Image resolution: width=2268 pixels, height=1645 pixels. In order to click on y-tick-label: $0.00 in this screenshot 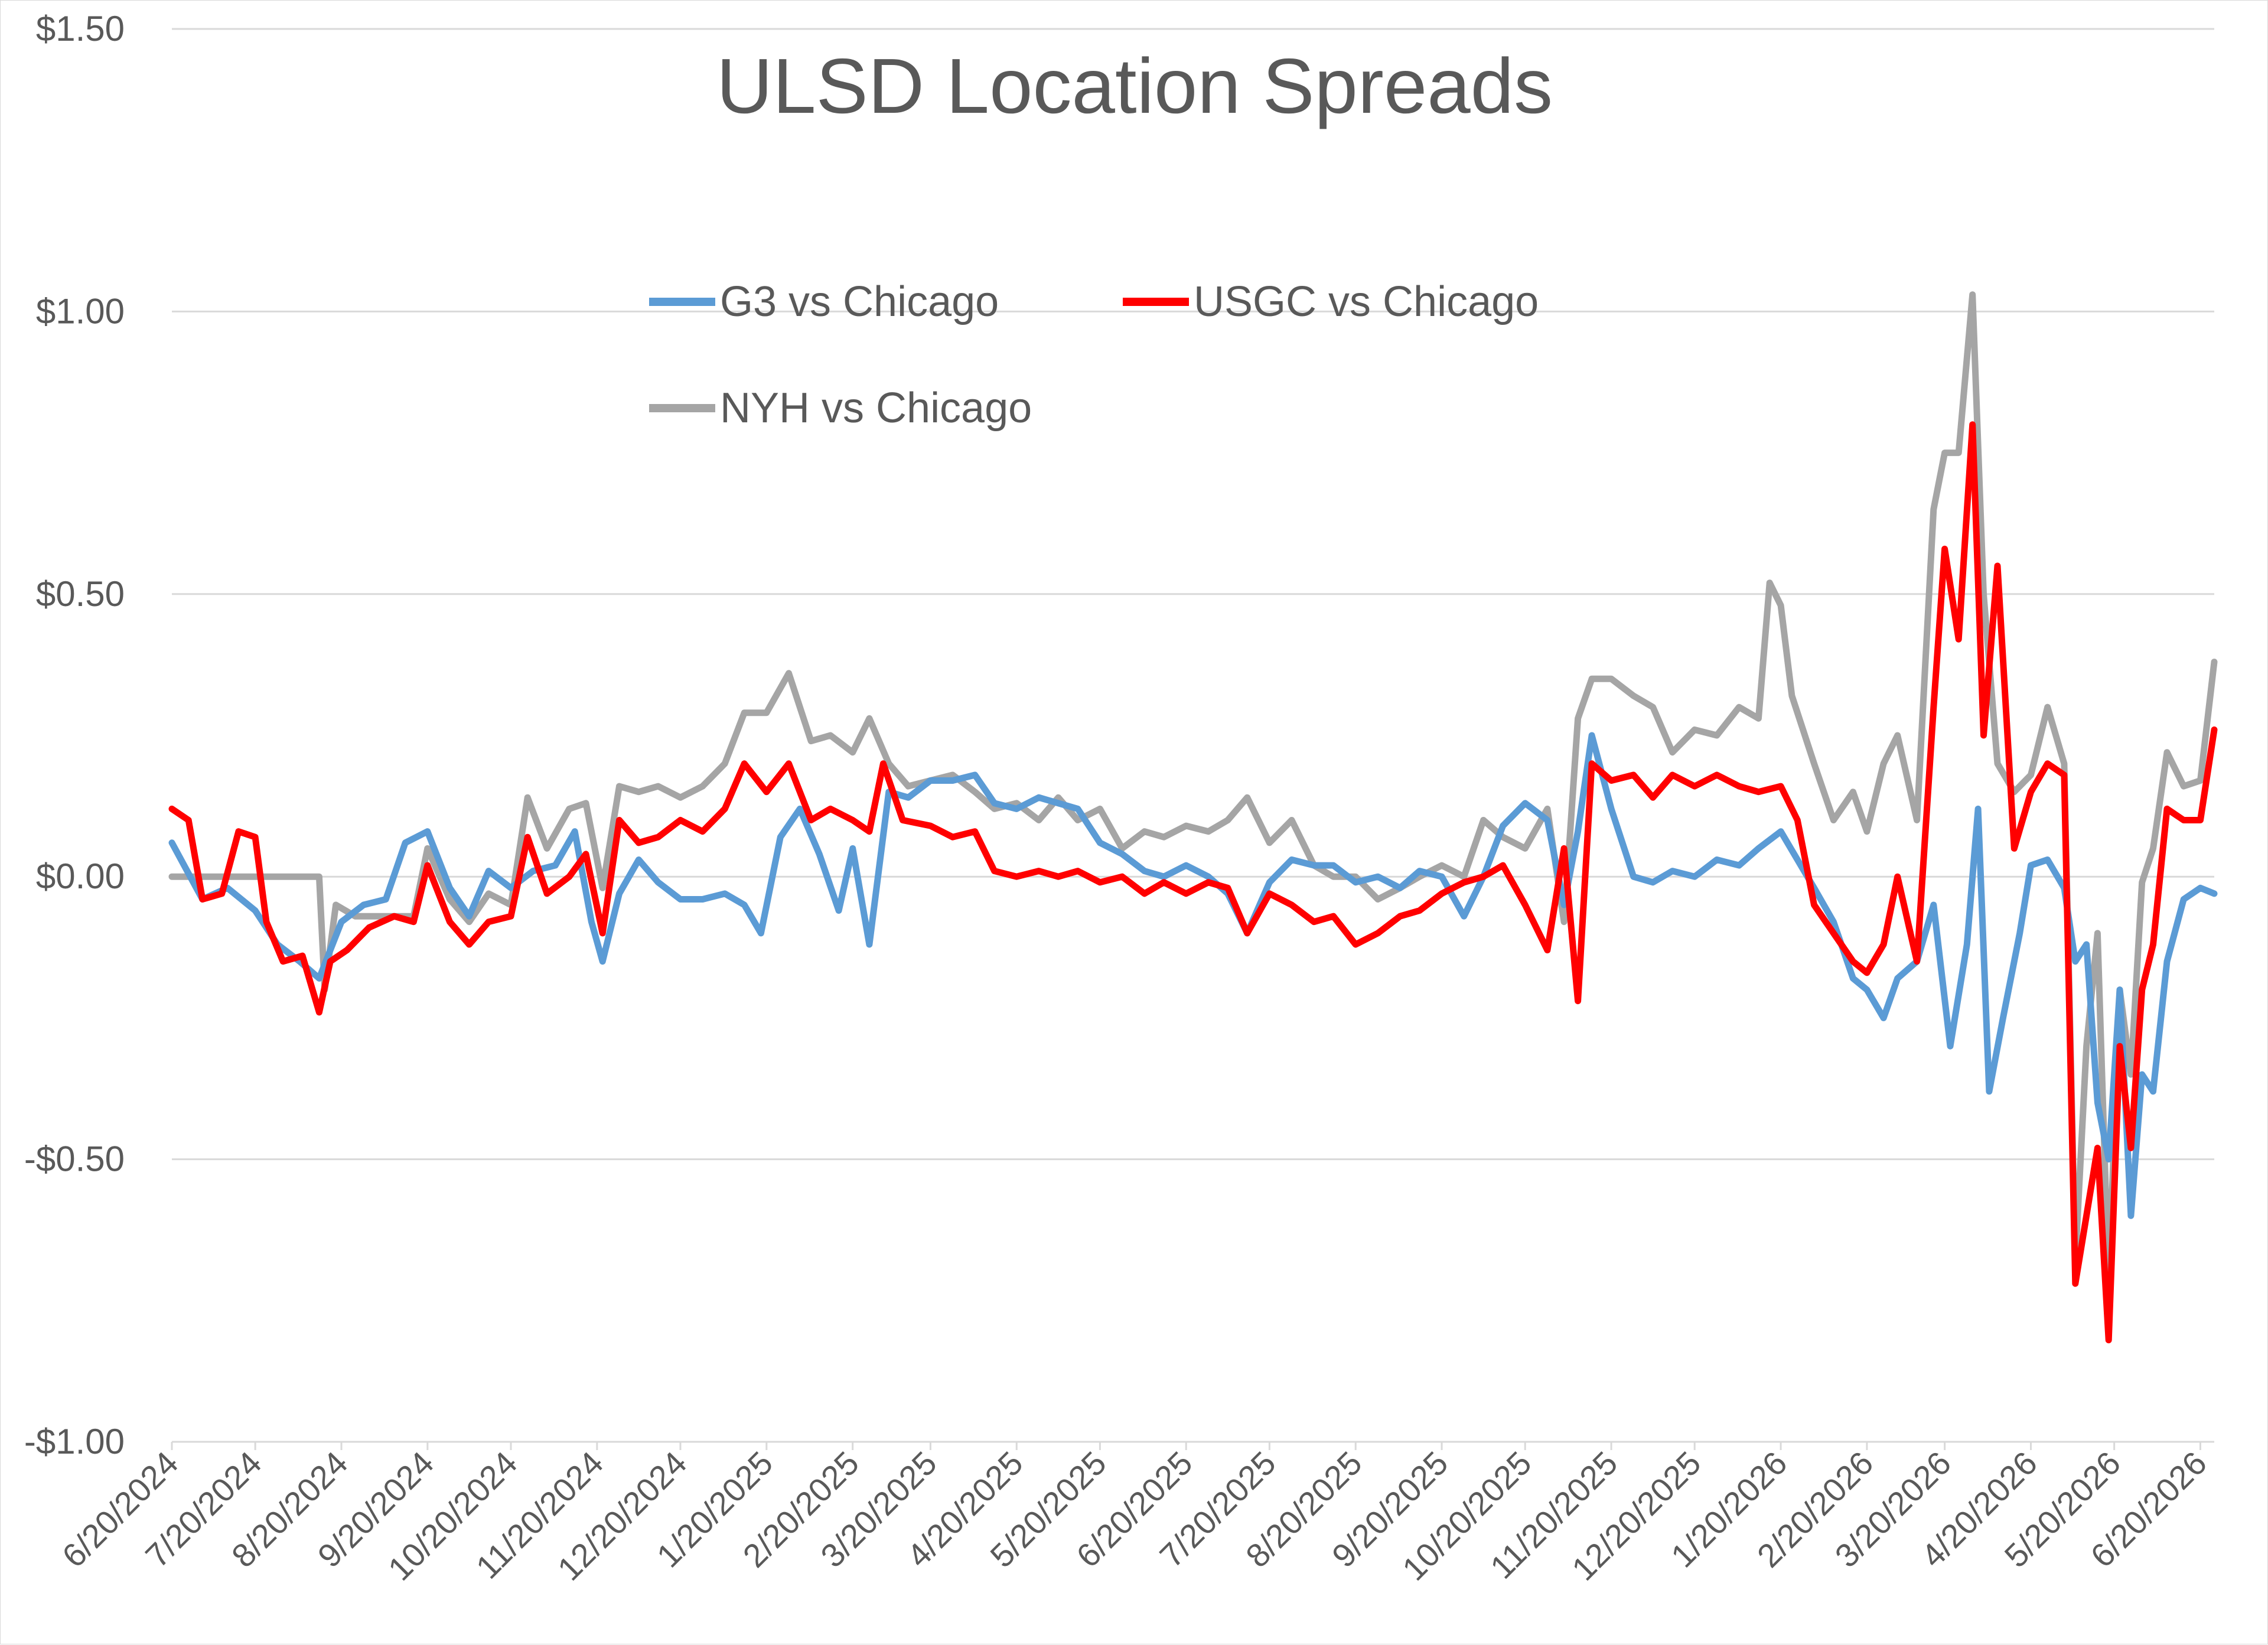, I will do `click(80, 876)`.